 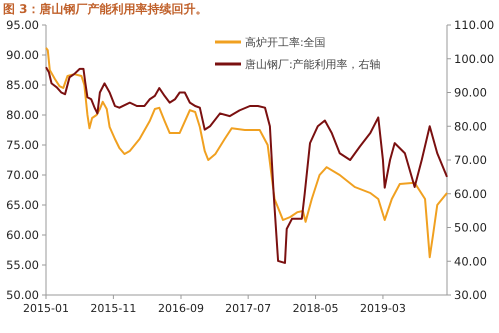 I want to click on y-tick-label: 85.00, so click(x=22, y=85).